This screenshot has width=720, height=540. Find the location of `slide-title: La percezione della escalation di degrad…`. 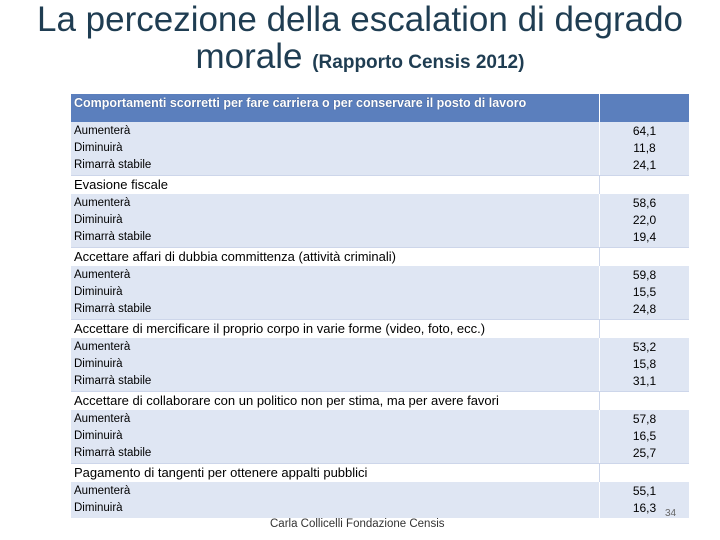

slide-title: La percezione della escalation di degrad… is located at coordinates (360, 38).